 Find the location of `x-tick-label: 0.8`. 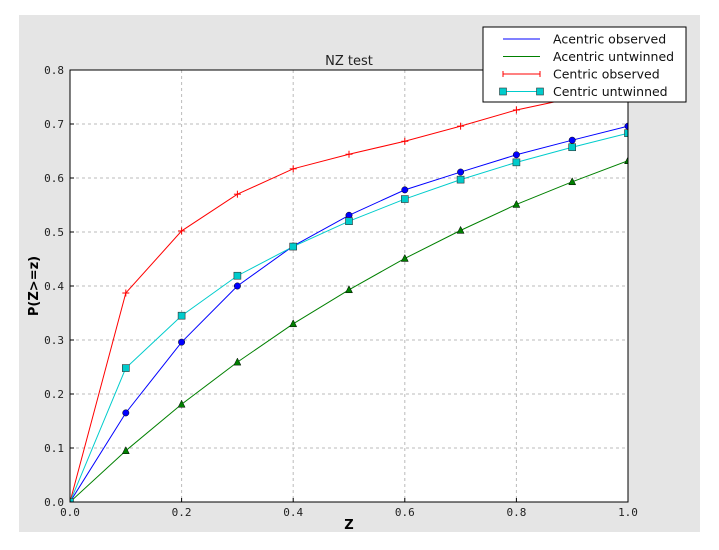

x-tick-label: 0.8 is located at coordinates (516, 512).